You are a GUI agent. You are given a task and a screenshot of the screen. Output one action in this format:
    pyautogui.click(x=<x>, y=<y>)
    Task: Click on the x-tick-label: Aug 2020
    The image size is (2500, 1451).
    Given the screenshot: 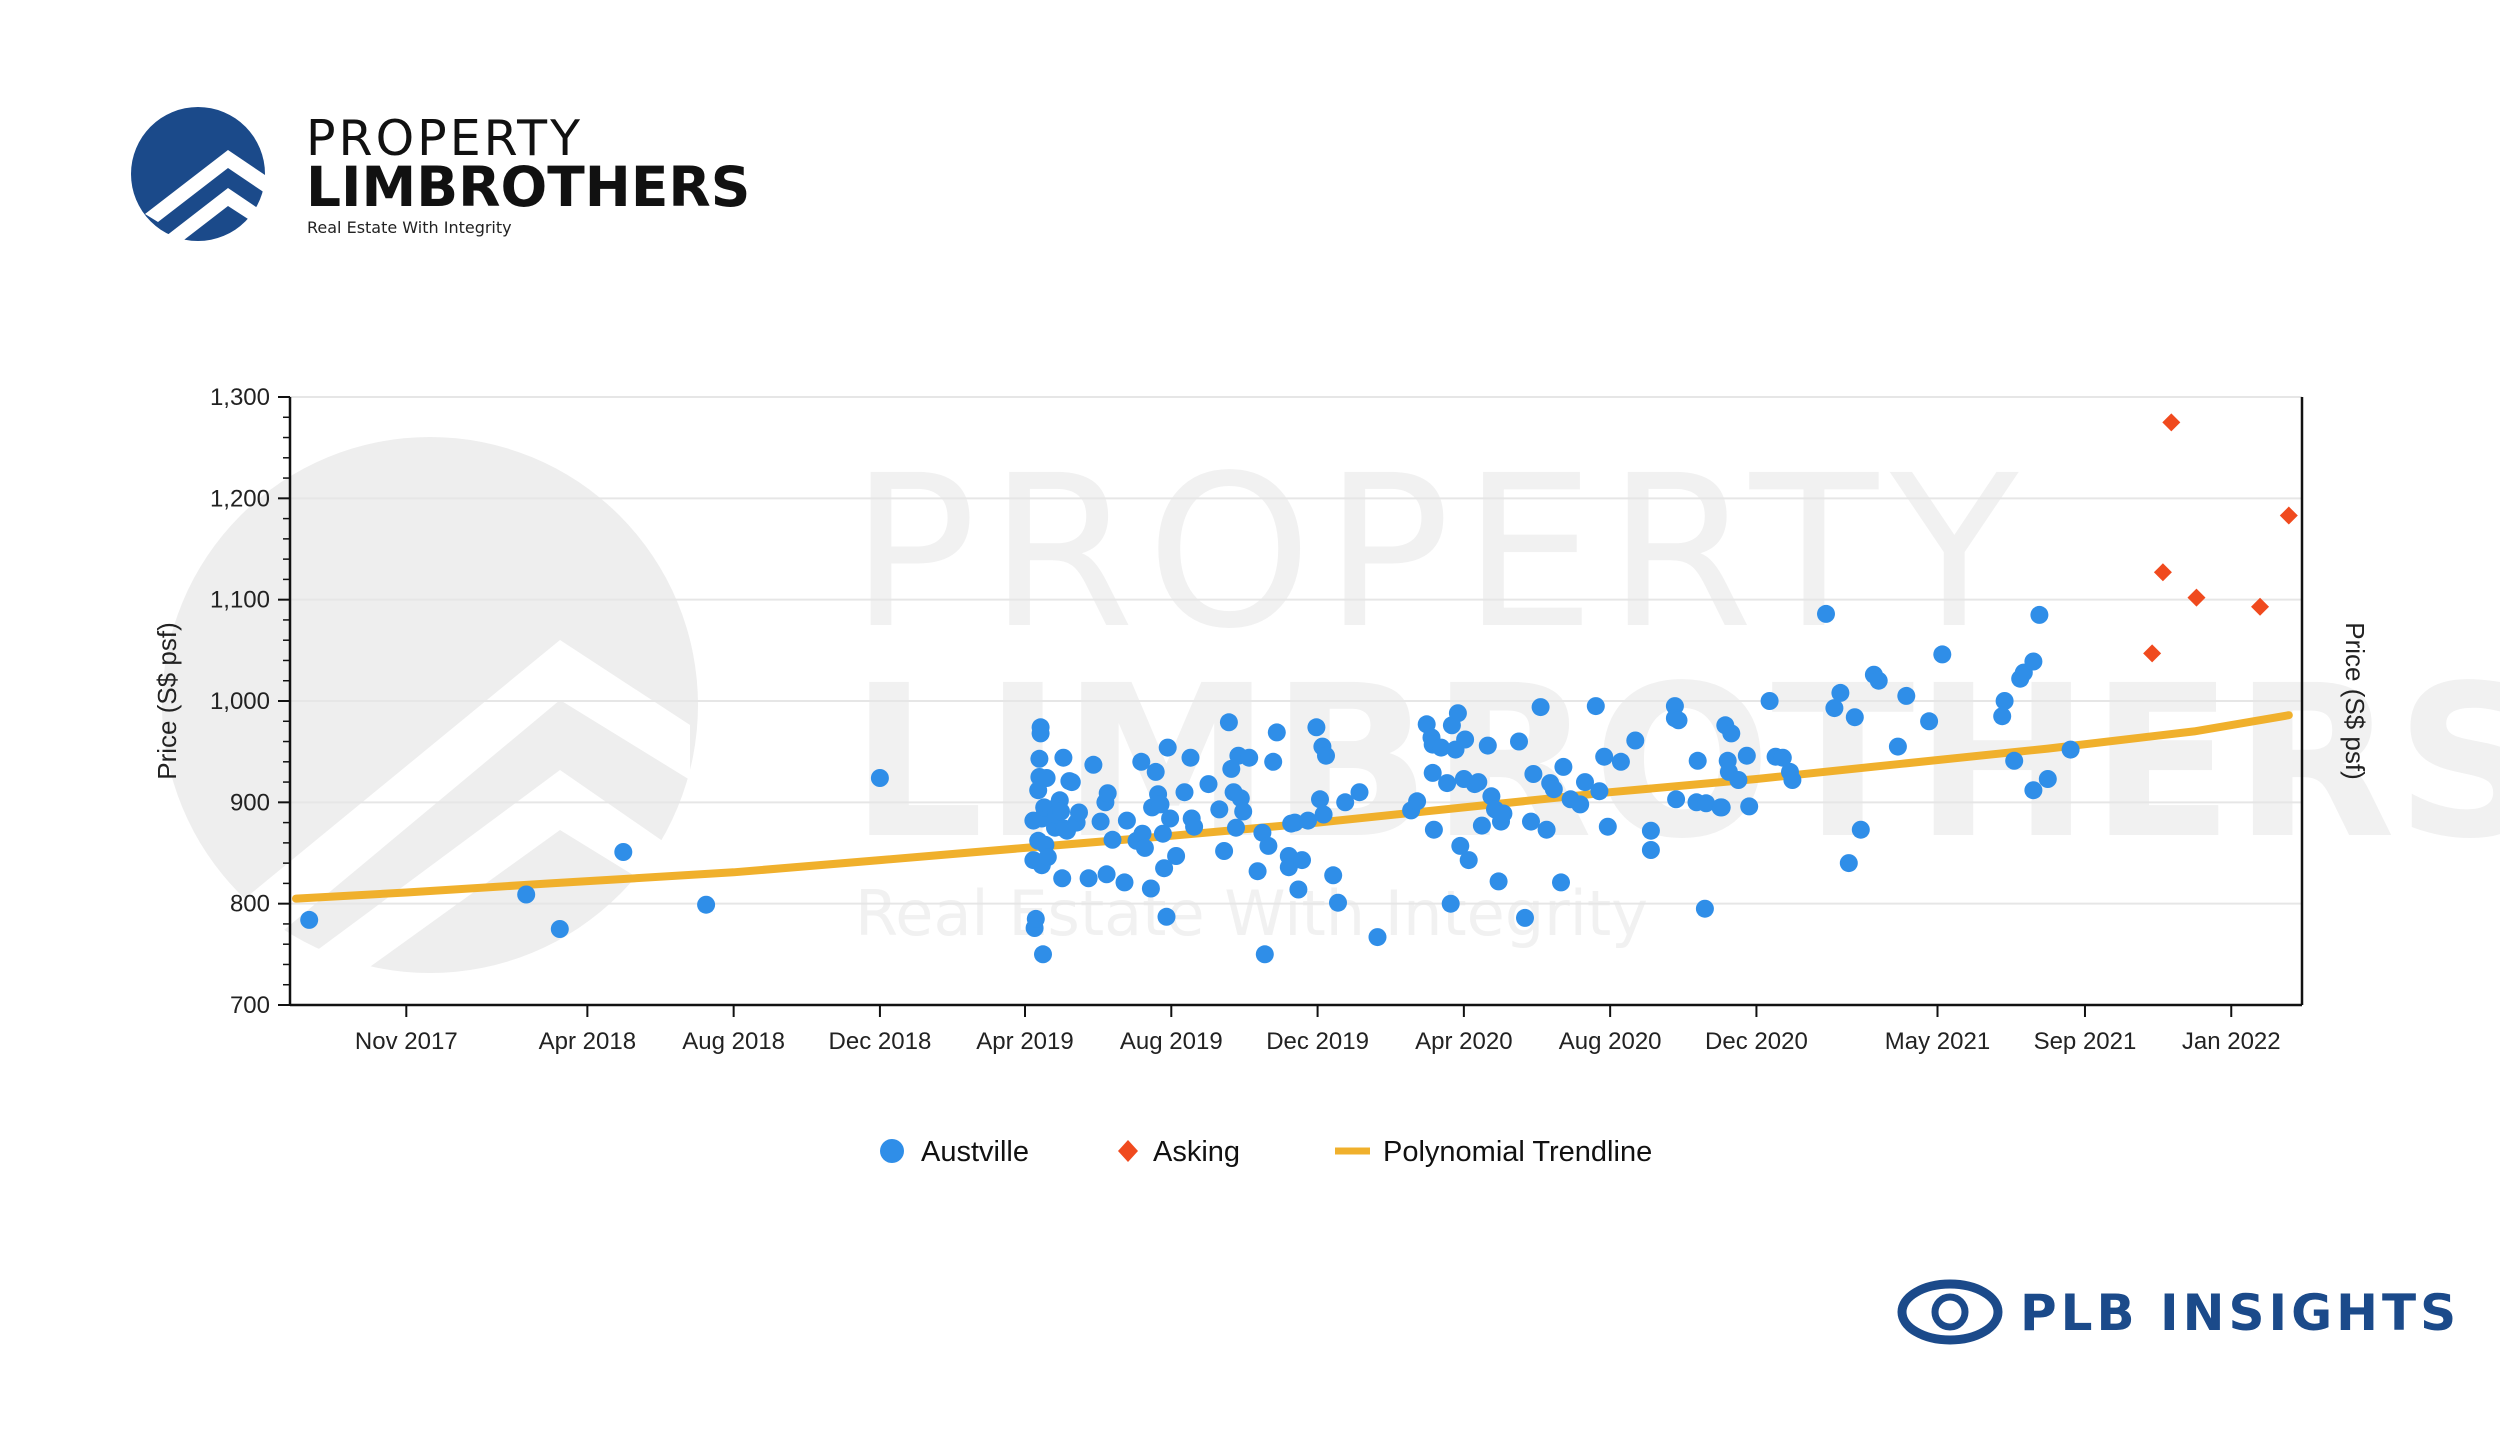 What is the action you would take?
    pyautogui.click(x=1610, y=1041)
    